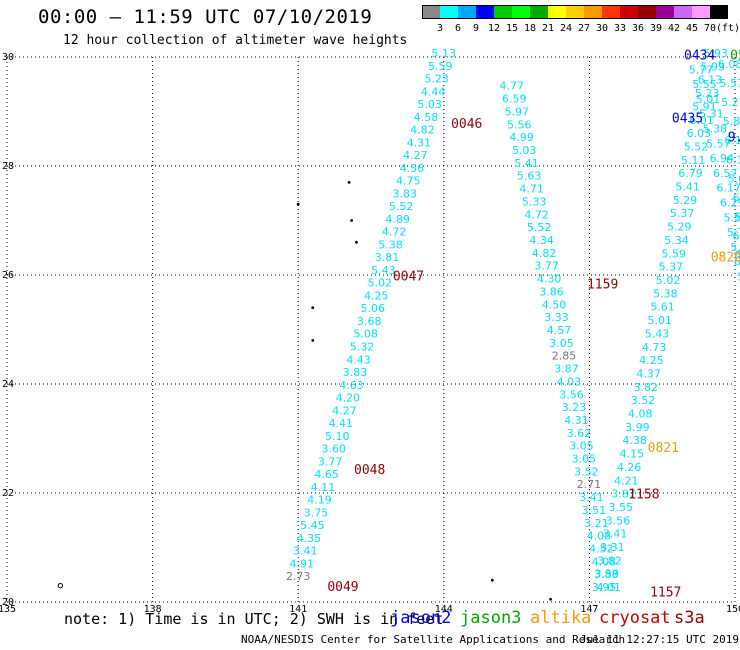 This screenshot has height=650, width=740. What do you see at coordinates (305, 551) in the screenshot?
I see `swh-value: 3.41` at bounding box center [305, 551].